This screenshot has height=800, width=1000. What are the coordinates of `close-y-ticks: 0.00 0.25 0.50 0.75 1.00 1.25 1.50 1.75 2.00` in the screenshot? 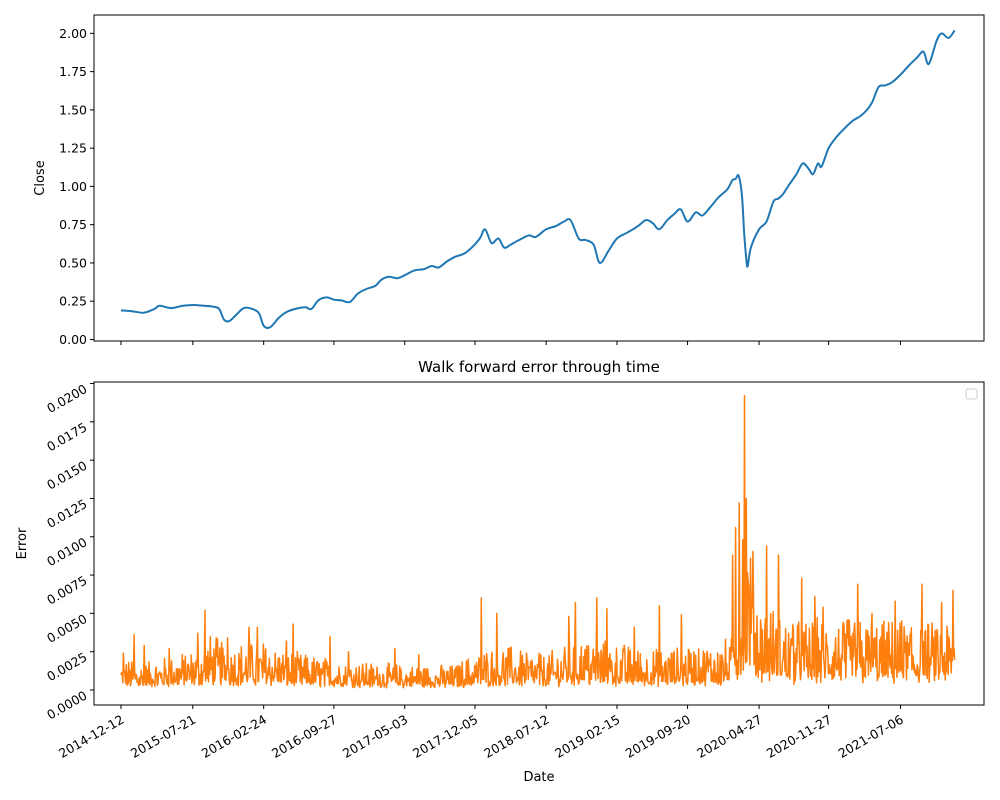 It's located at (76, 186).